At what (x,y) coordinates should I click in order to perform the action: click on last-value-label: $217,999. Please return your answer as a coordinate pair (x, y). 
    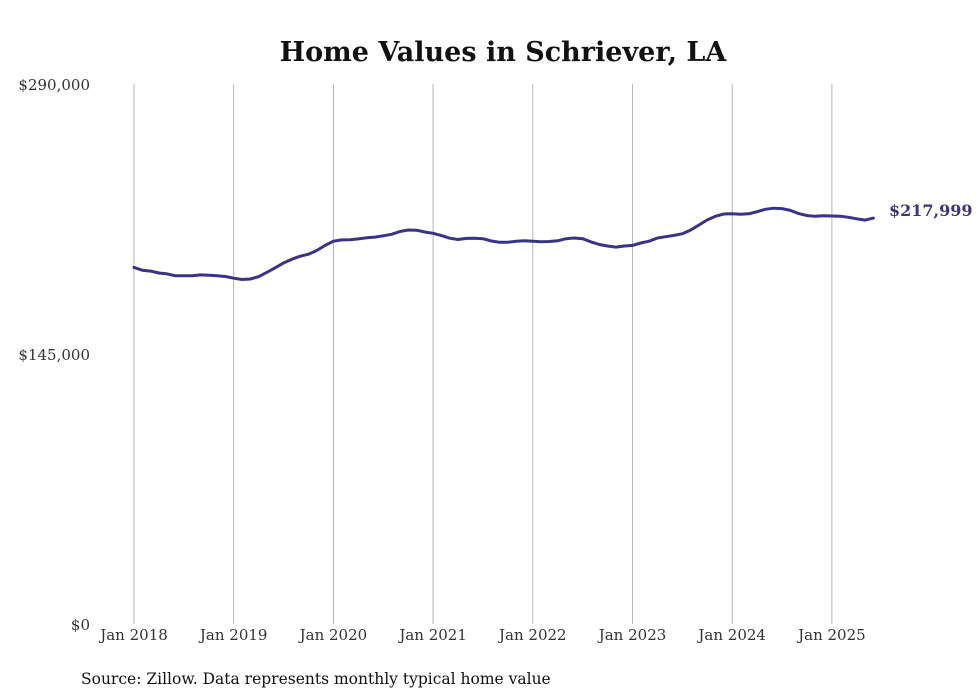
    Looking at the image, I should click on (931, 210).